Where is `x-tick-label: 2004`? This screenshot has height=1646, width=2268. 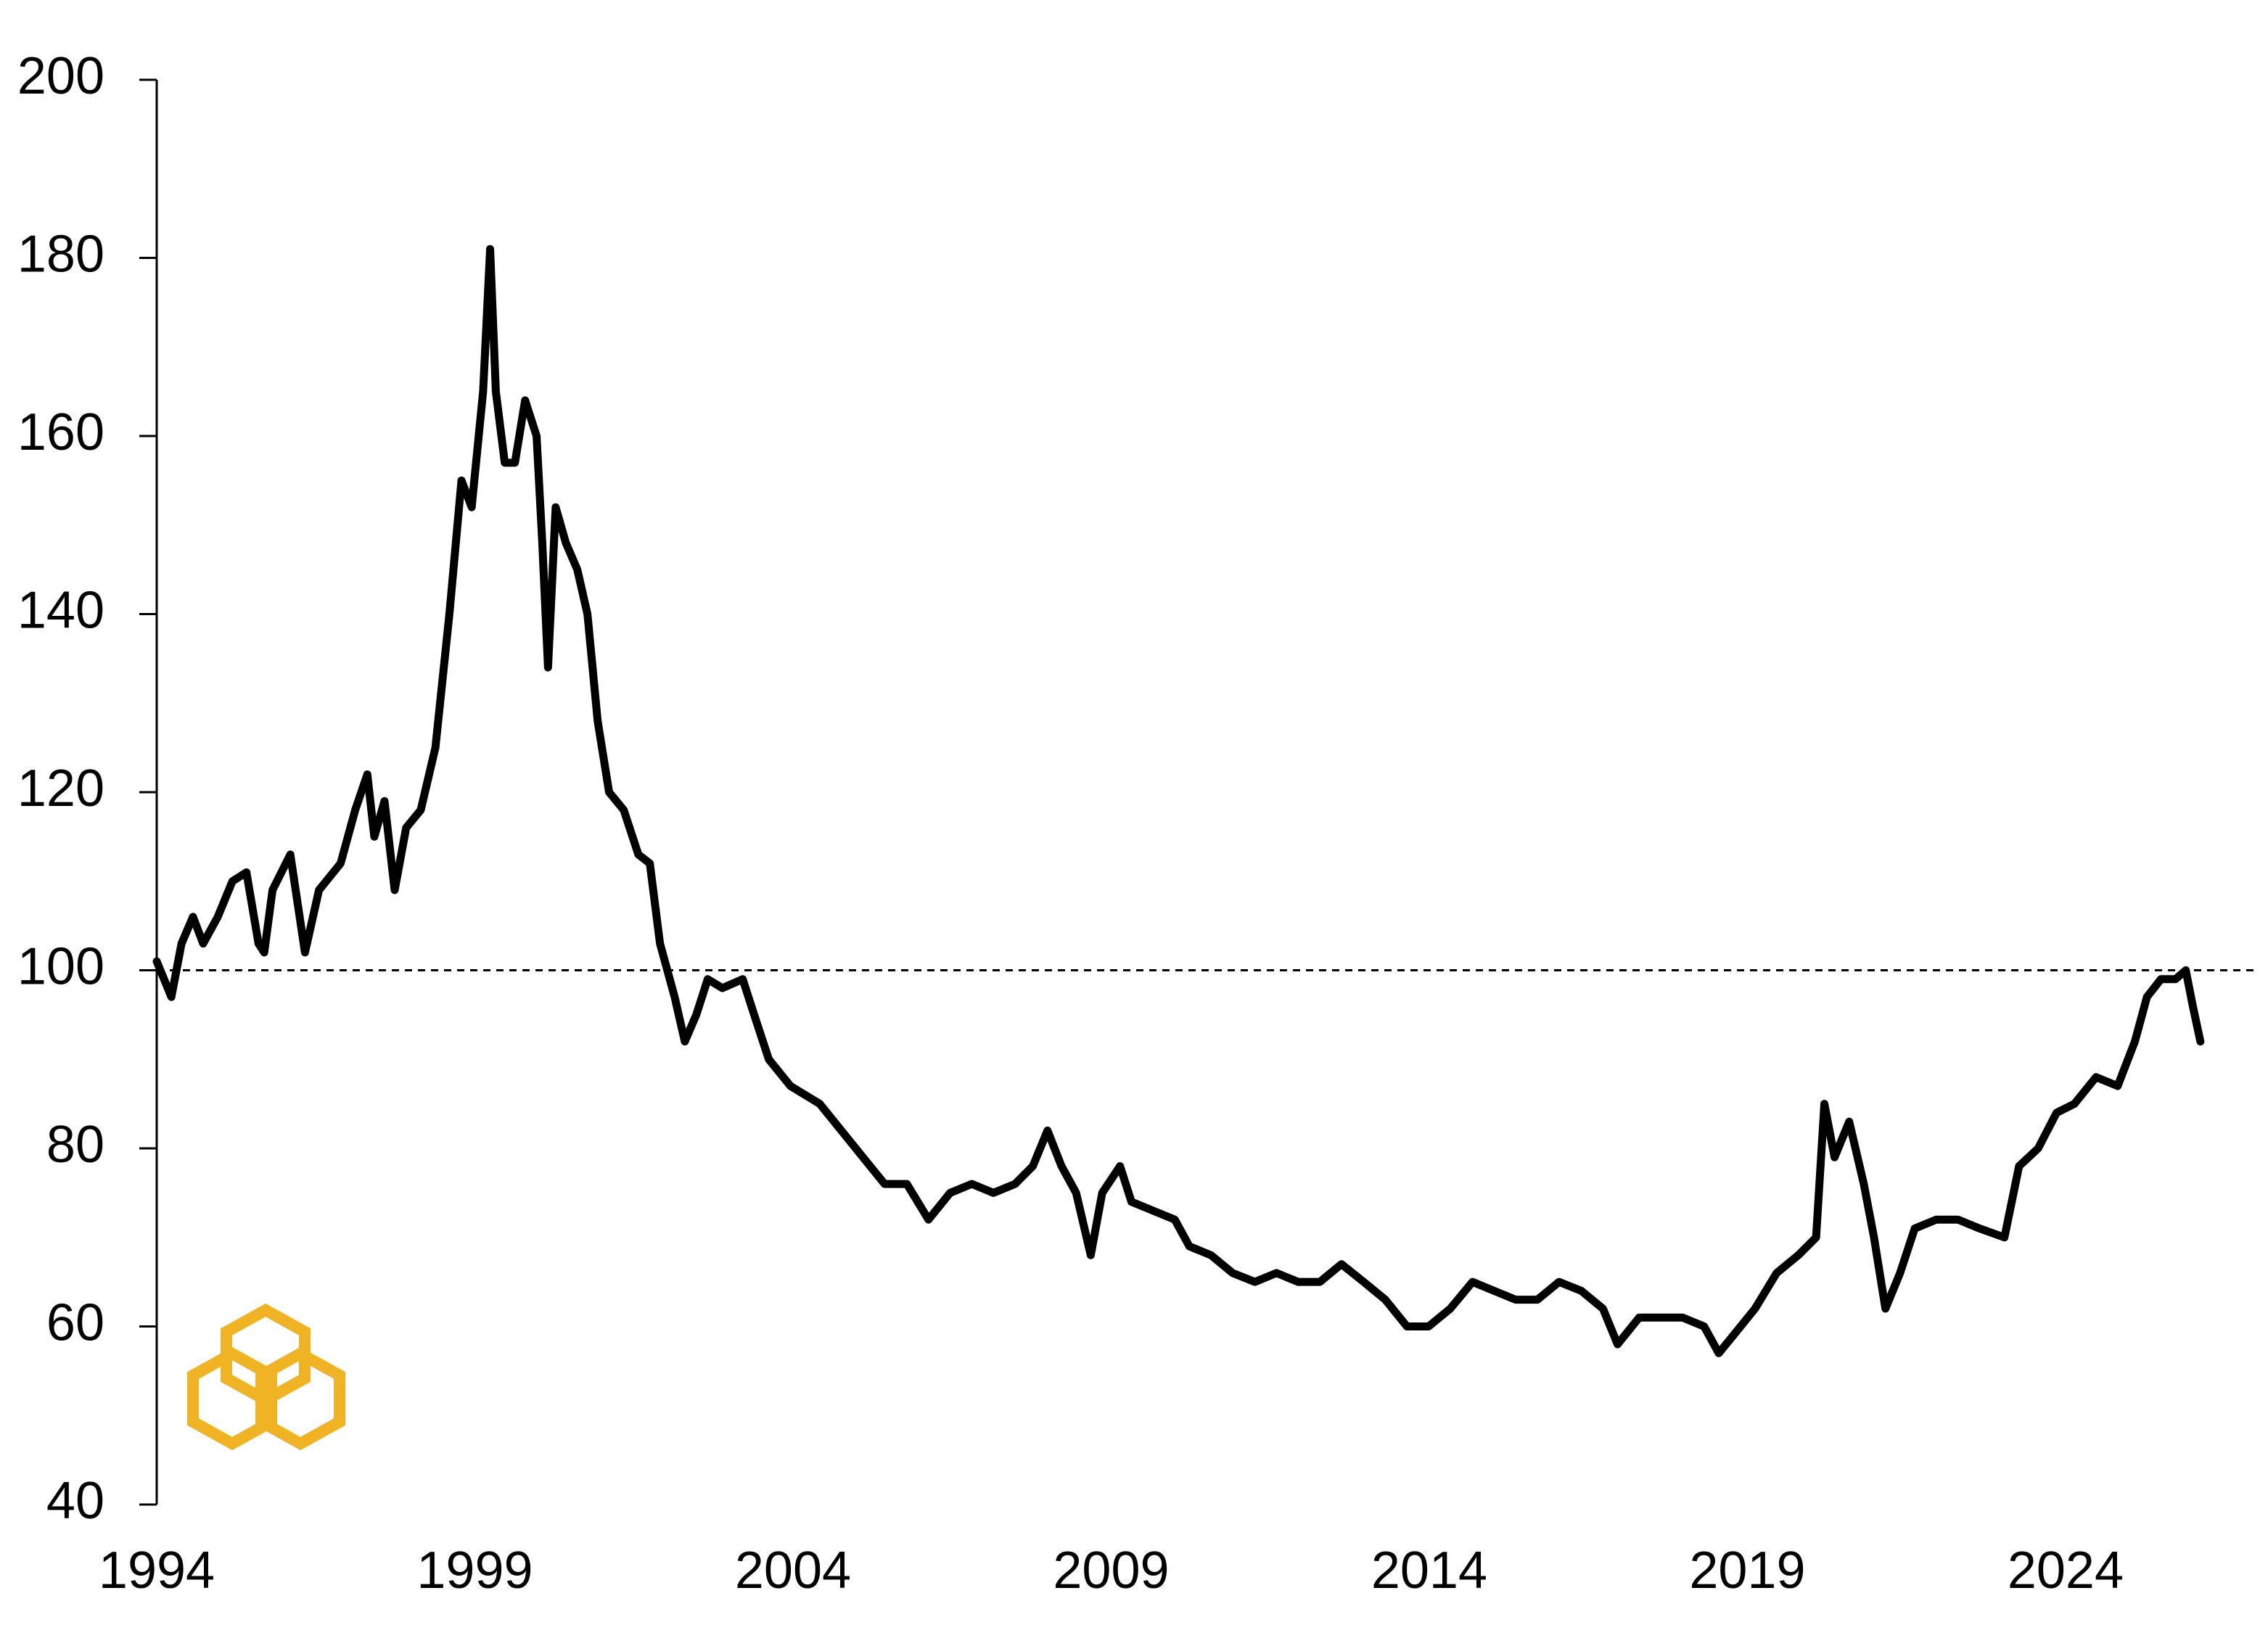
x-tick-label: 2004 is located at coordinates (793, 1571).